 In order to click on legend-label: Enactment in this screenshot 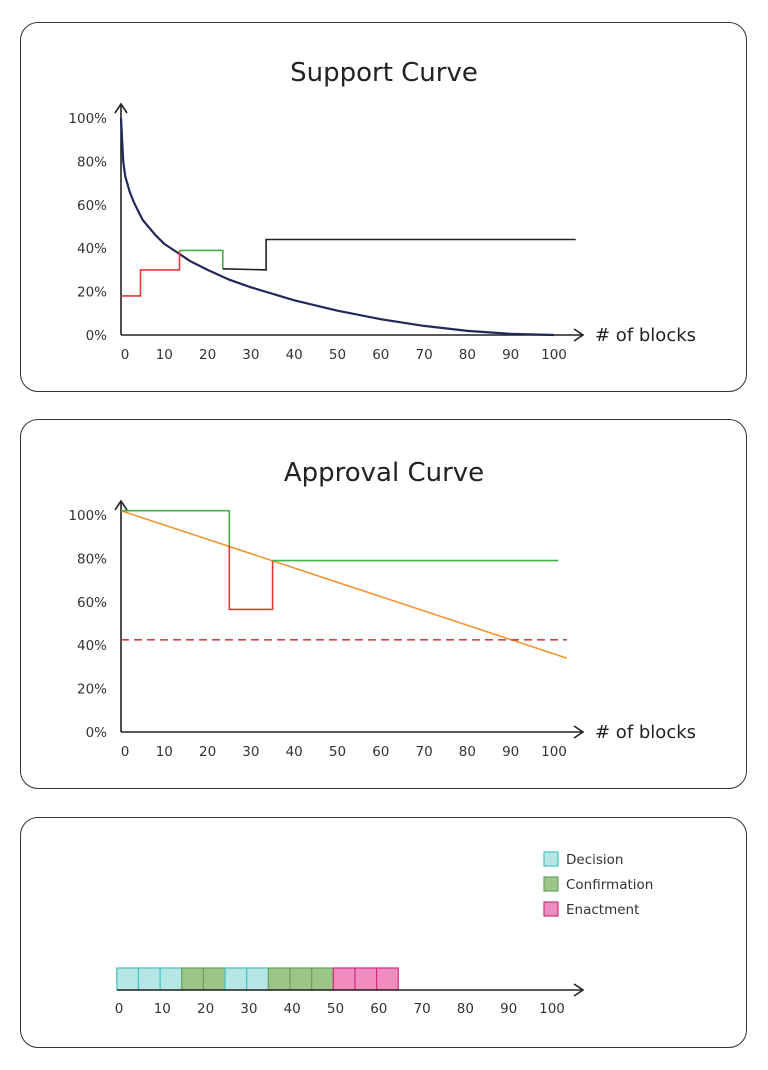, I will do `click(602, 910)`.